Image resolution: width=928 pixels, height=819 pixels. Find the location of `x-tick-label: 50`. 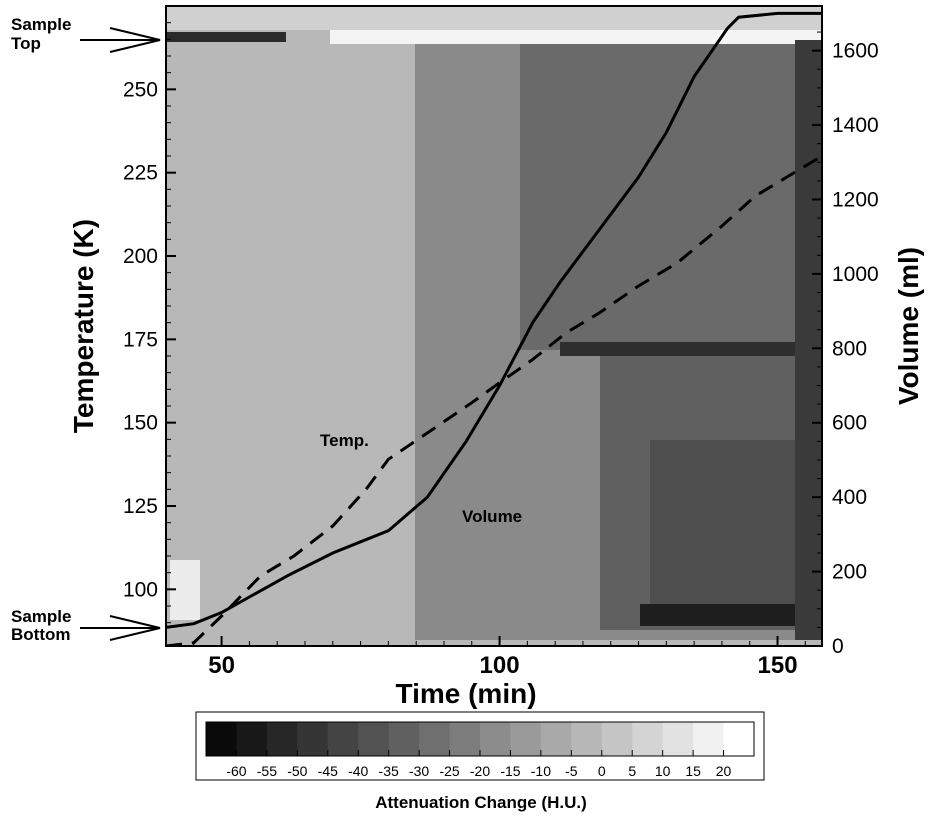

x-tick-label: 50 is located at coordinates (221, 665).